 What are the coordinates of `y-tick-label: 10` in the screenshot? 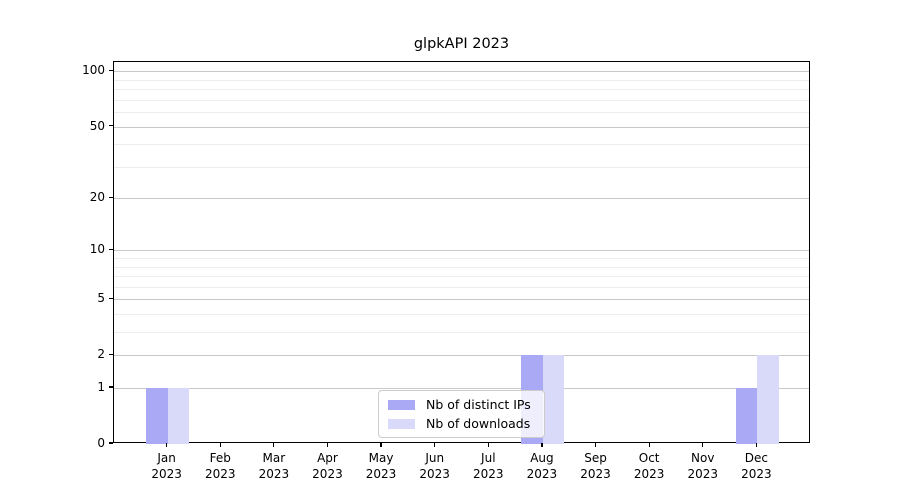 It's located at (97, 249).